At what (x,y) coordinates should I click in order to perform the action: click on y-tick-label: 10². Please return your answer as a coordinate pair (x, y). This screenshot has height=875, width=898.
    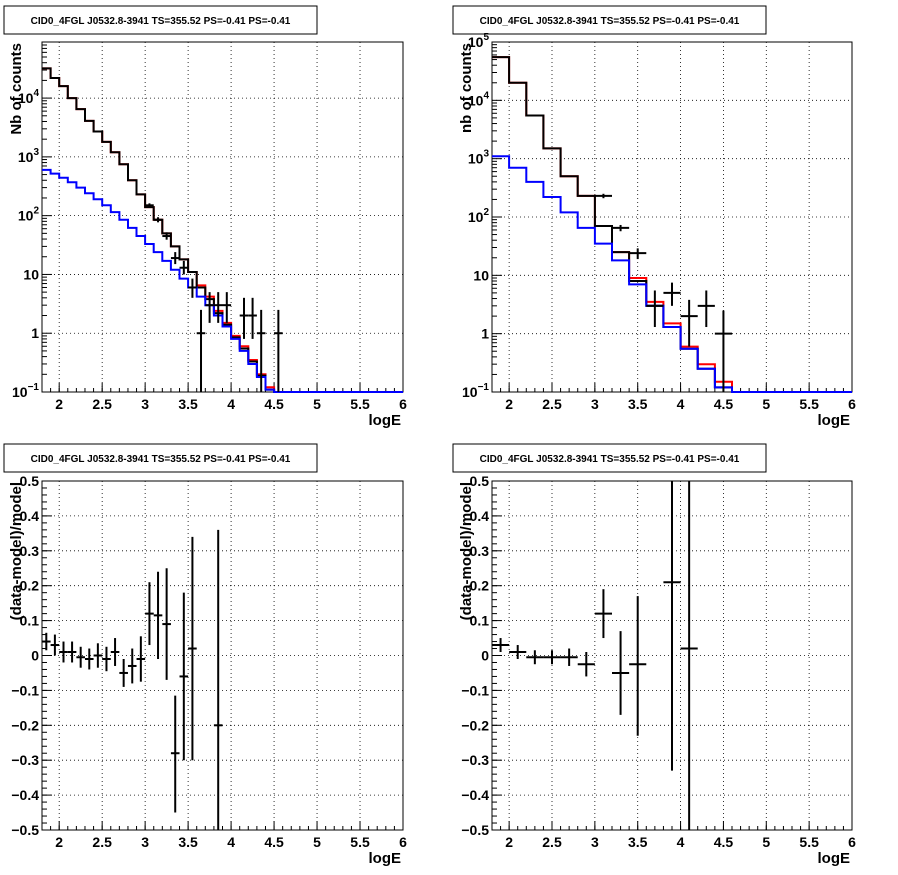
    Looking at the image, I should click on (29, 215).